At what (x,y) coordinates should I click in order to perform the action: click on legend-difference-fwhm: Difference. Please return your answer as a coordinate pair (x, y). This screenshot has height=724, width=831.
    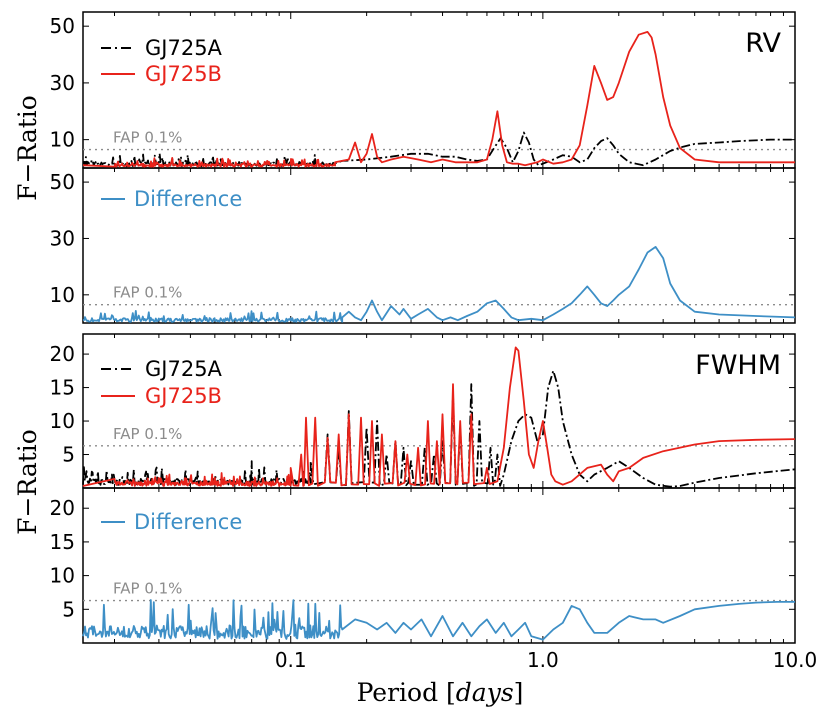
    Looking at the image, I should click on (188, 522).